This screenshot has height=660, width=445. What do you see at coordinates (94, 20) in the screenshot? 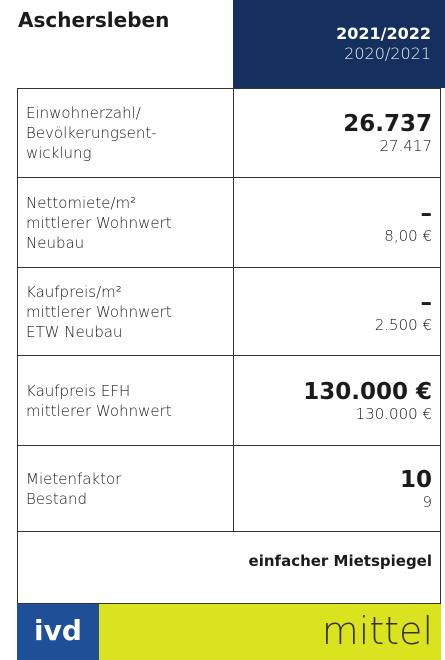
I see `city-title: Aschersleben` at bounding box center [94, 20].